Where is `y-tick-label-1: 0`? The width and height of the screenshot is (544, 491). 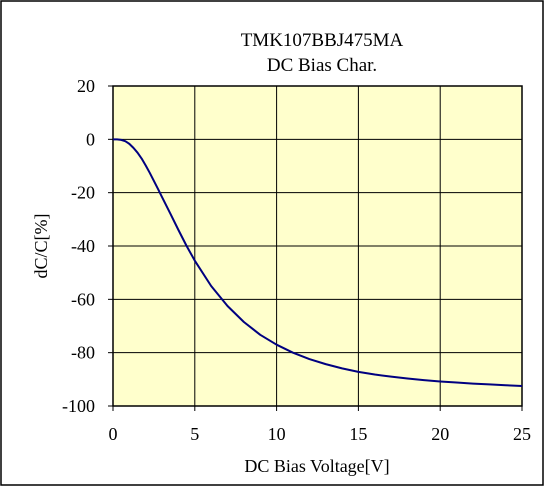 y-tick-label-1: 0 is located at coordinates (90, 139).